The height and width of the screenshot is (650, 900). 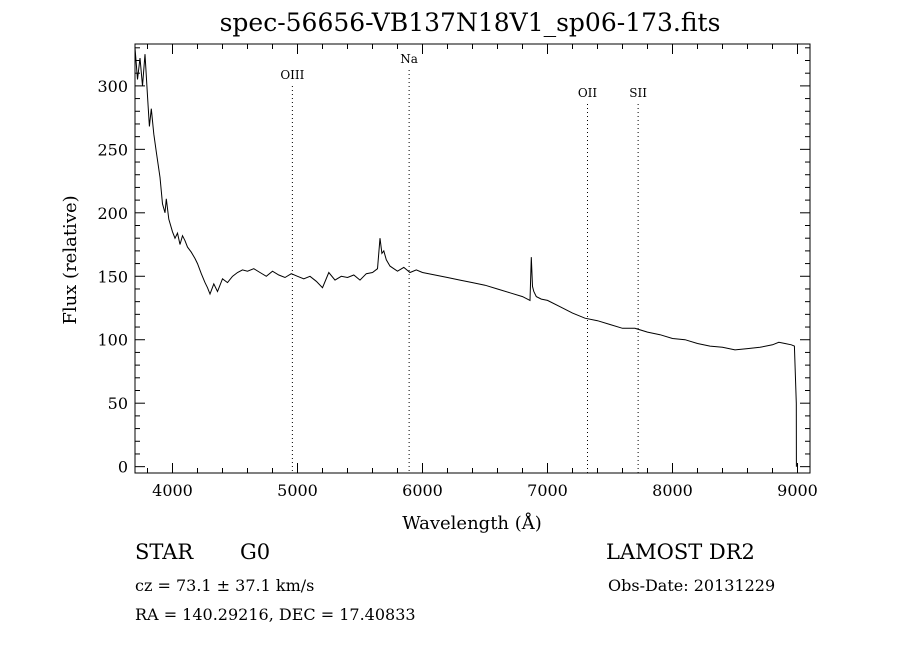 I want to click on chart-title: spec-56656-VB137N18V1_sp06-173.fits, so click(x=470, y=22).